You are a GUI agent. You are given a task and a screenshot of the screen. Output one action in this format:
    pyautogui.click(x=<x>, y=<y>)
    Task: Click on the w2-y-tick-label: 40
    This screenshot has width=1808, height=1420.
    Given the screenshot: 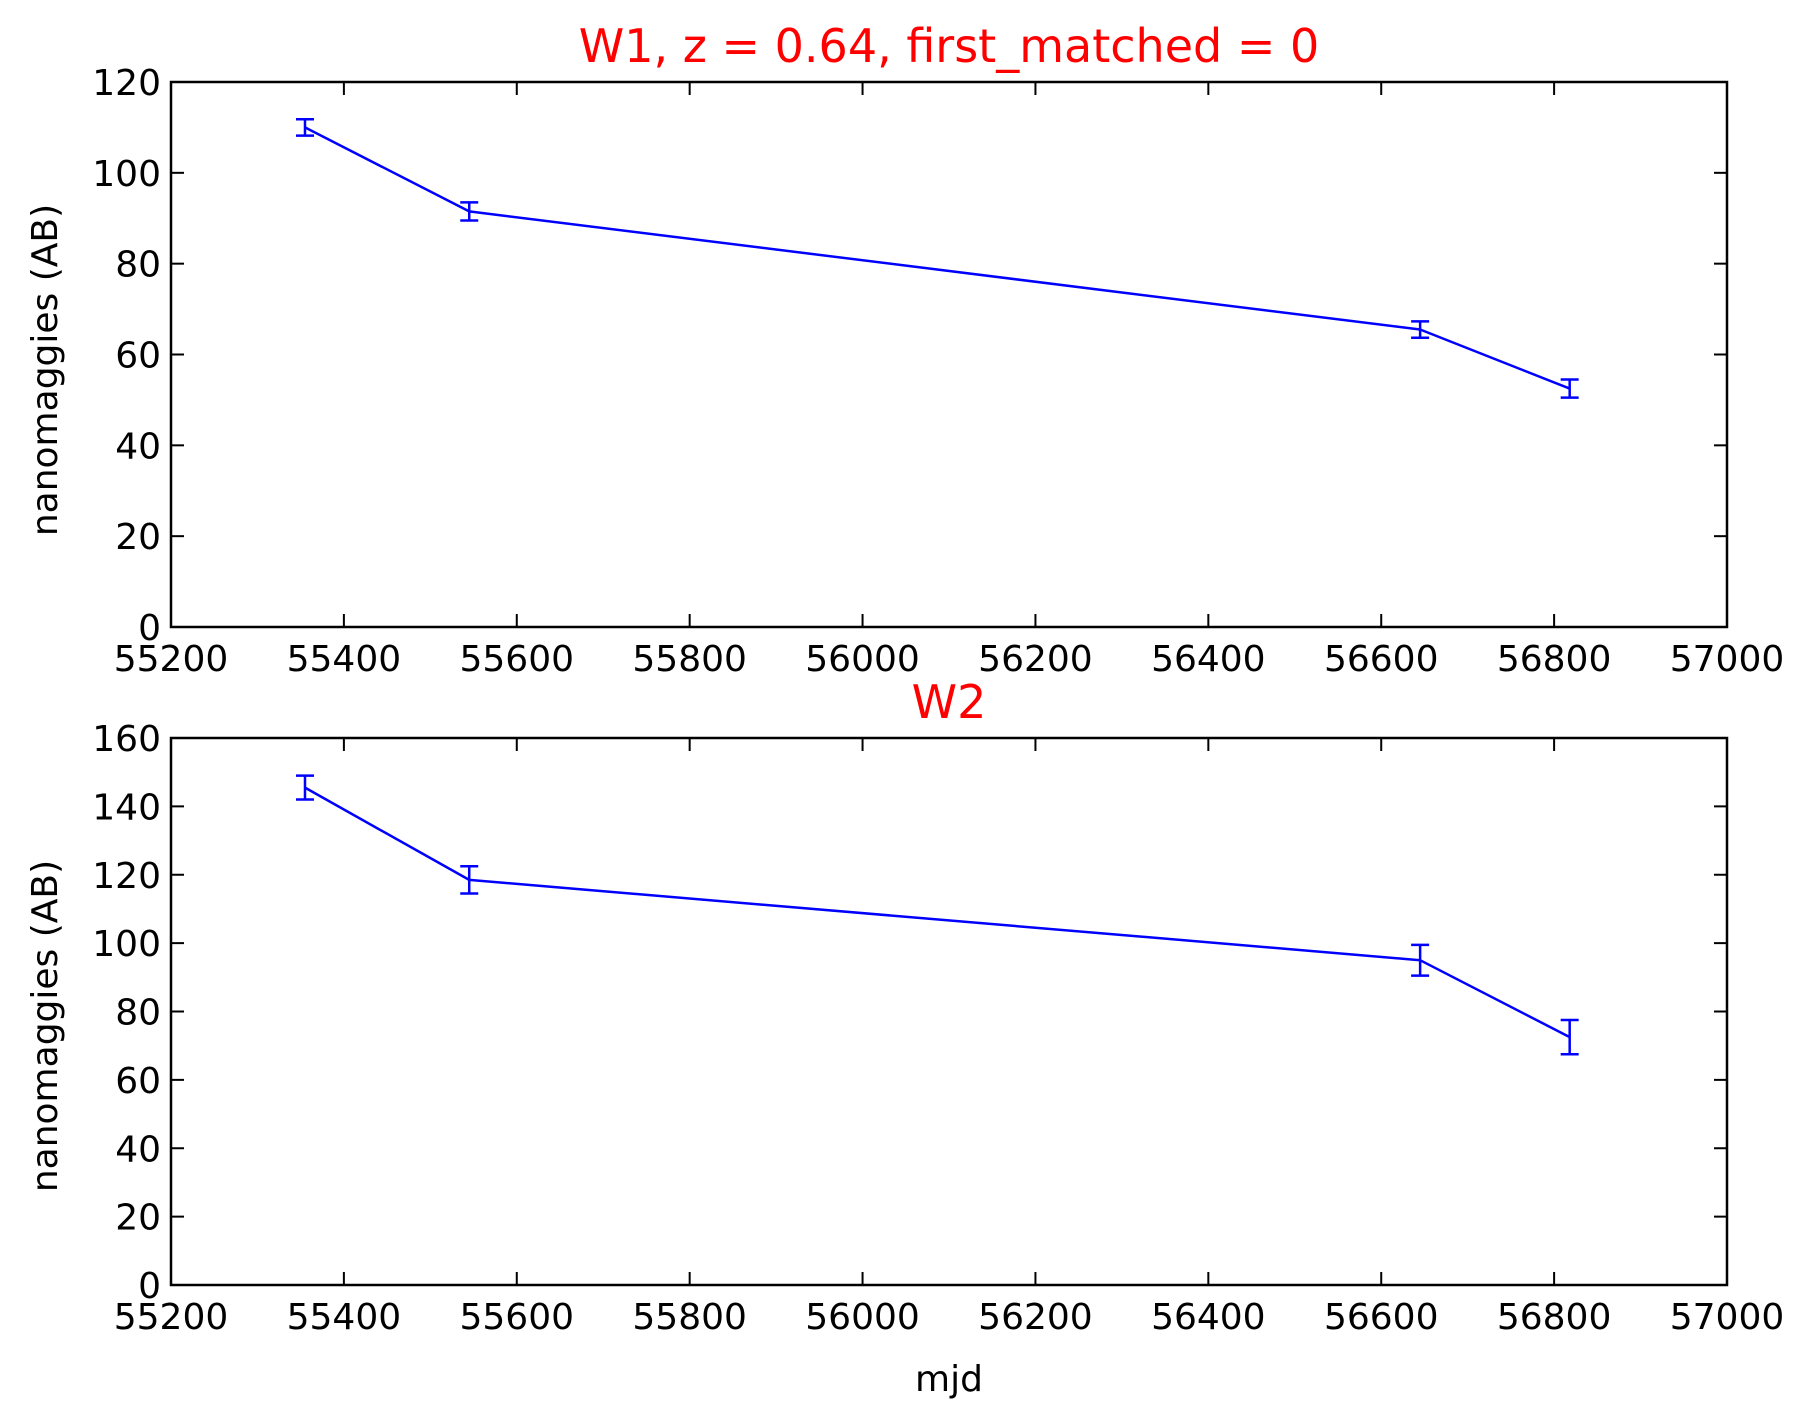 What is the action you would take?
    pyautogui.click(x=138, y=1149)
    